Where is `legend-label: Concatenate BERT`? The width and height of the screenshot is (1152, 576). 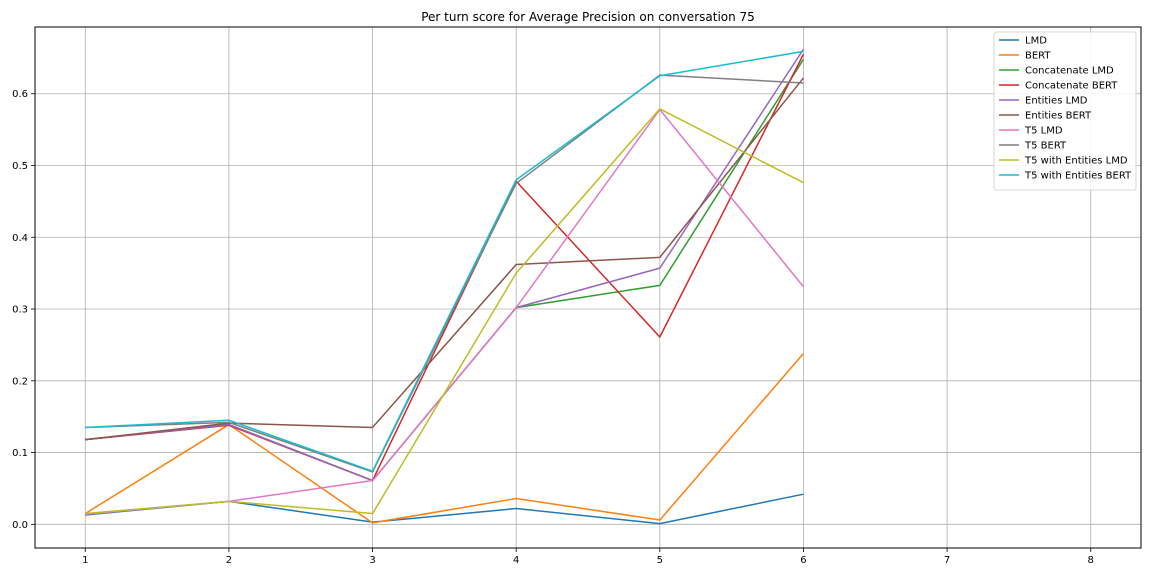 legend-label: Concatenate BERT is located at coordinates (1071, 86).